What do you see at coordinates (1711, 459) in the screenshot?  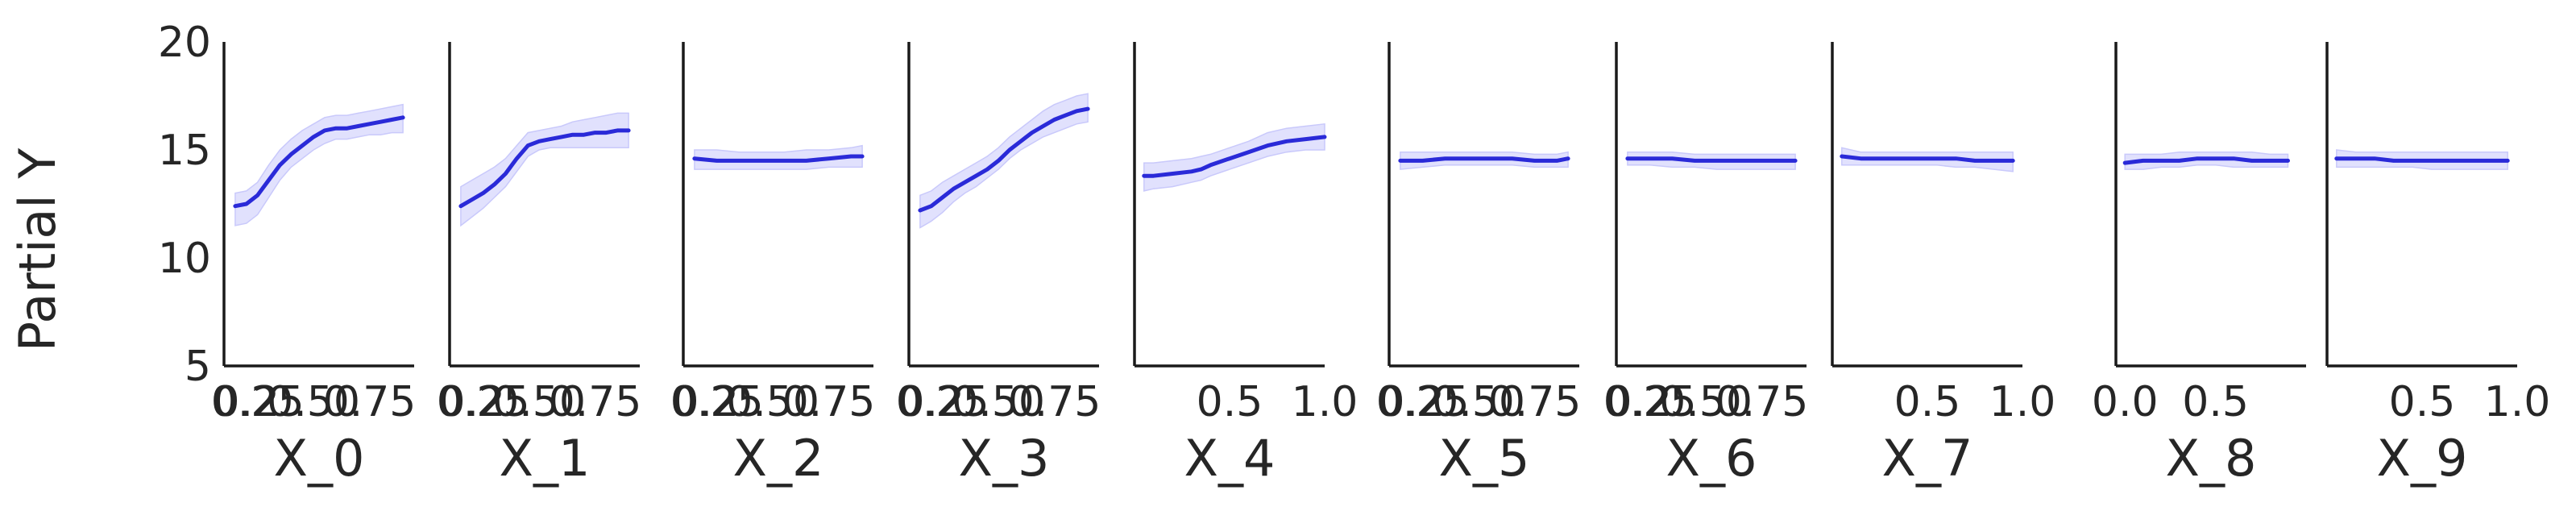 I see `x-axis-label: X_6` at bounding box center [1711, 459].